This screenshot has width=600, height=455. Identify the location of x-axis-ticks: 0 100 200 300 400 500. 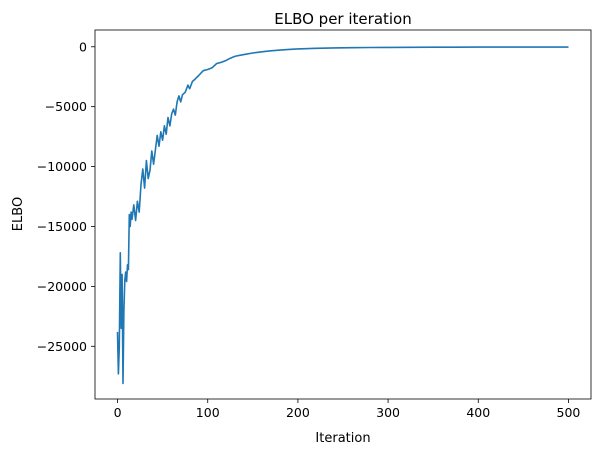
(347, 409).